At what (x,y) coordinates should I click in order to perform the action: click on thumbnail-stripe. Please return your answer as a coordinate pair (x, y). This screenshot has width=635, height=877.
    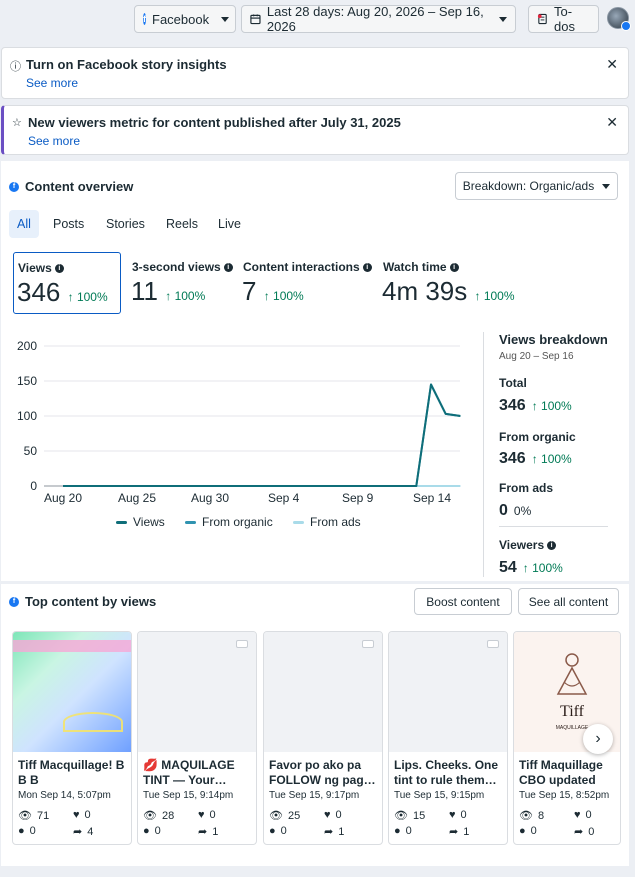
    Looking at the image, I should click on (72, 646).